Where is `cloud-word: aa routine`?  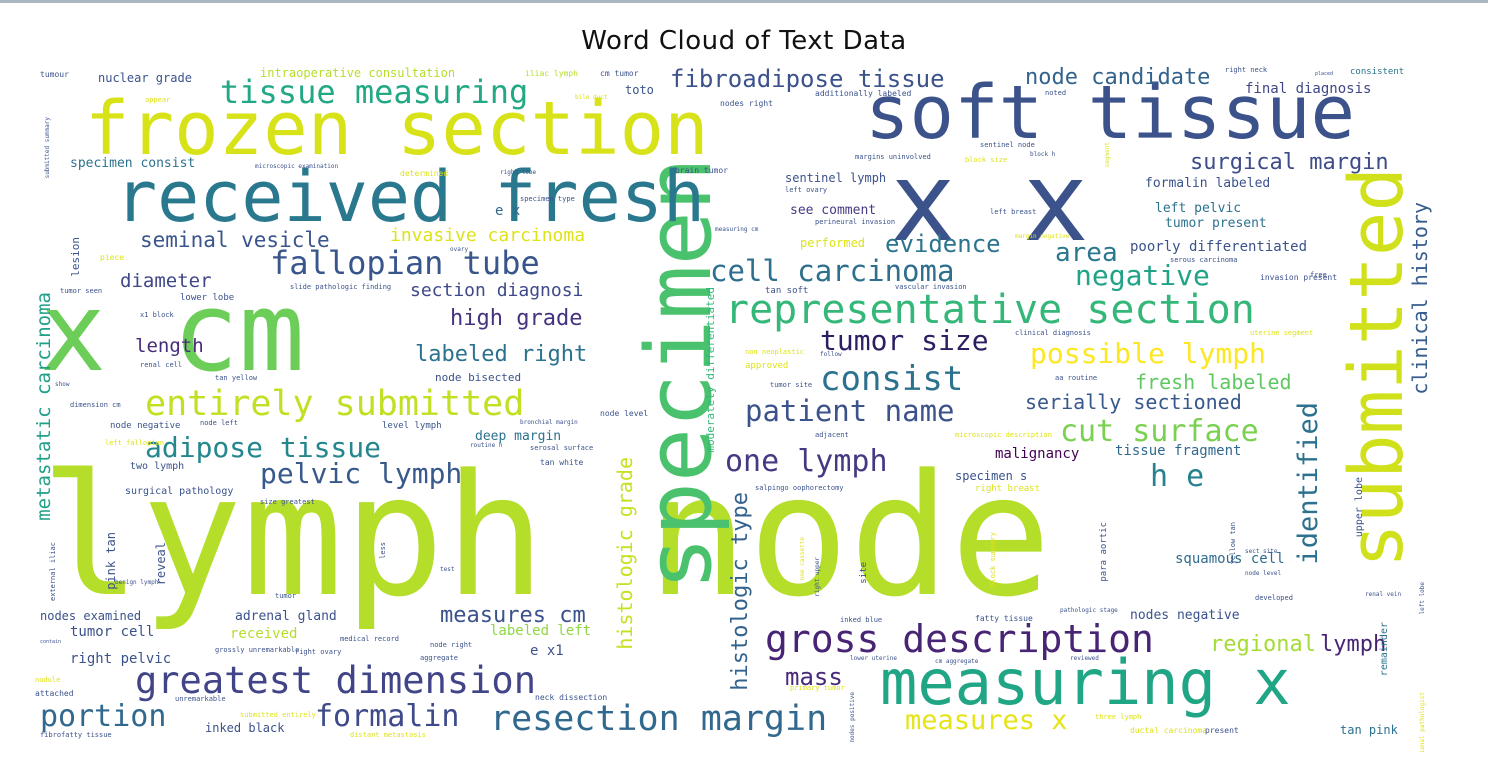
cloud-word: aa routine is located at coordinates (1076, 378).